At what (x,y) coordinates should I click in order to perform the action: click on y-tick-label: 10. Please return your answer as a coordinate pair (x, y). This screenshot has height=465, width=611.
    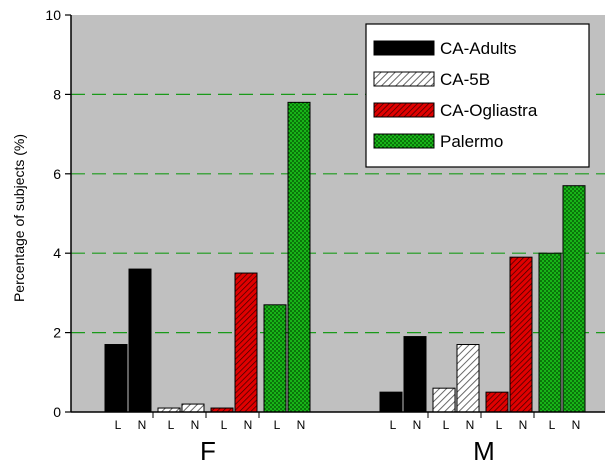
    Looking at the image, I should click on (53, 15).